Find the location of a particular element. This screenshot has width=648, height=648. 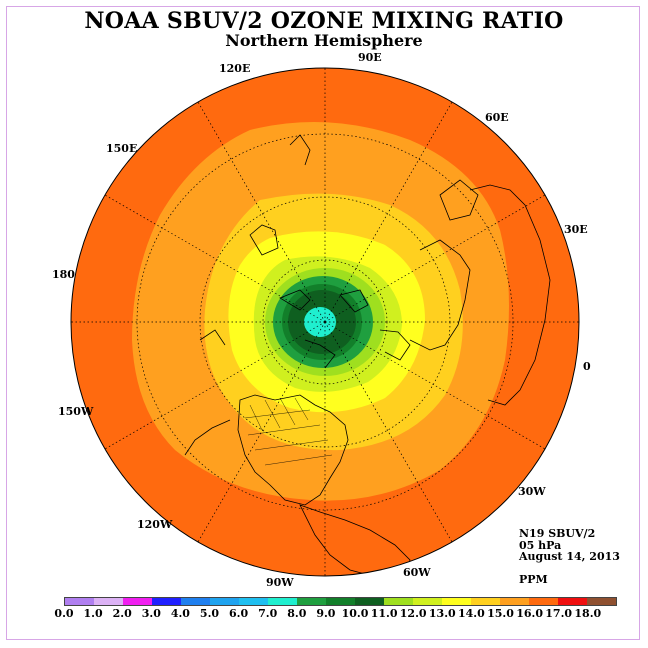

colorbar-tick-label: 9.0 is located at coordinates (326, 613).